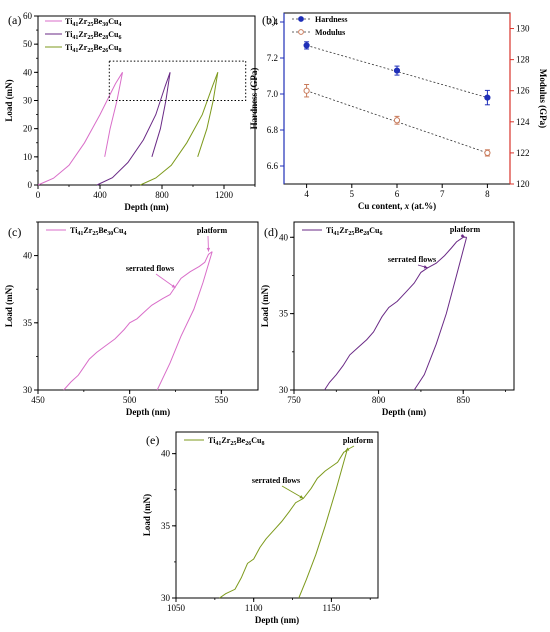  Describe the element at coordinates (543, 98) in the screenshot. I see `y2-axis-label: Modulus (GPa)` at that location.